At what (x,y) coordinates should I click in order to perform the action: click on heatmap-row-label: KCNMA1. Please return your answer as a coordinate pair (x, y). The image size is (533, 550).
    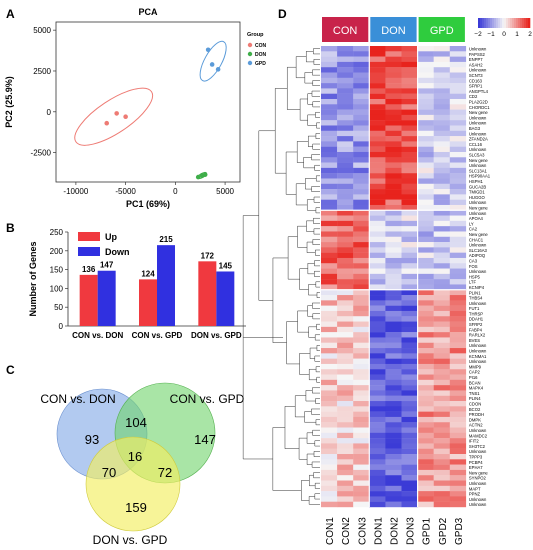
    Looking at the image, I should click on (478, 356).